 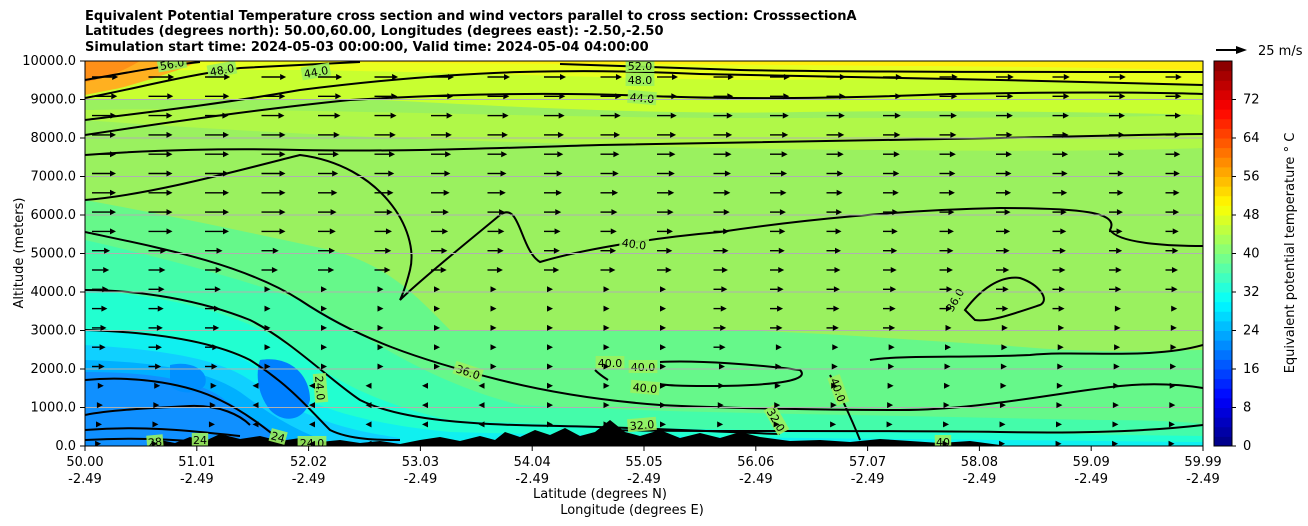 What do you see at coordinates (1091, 462) in the screenshot?
I see `x-tick-label-lat: 59.09` at bounding box center [1091, 462].